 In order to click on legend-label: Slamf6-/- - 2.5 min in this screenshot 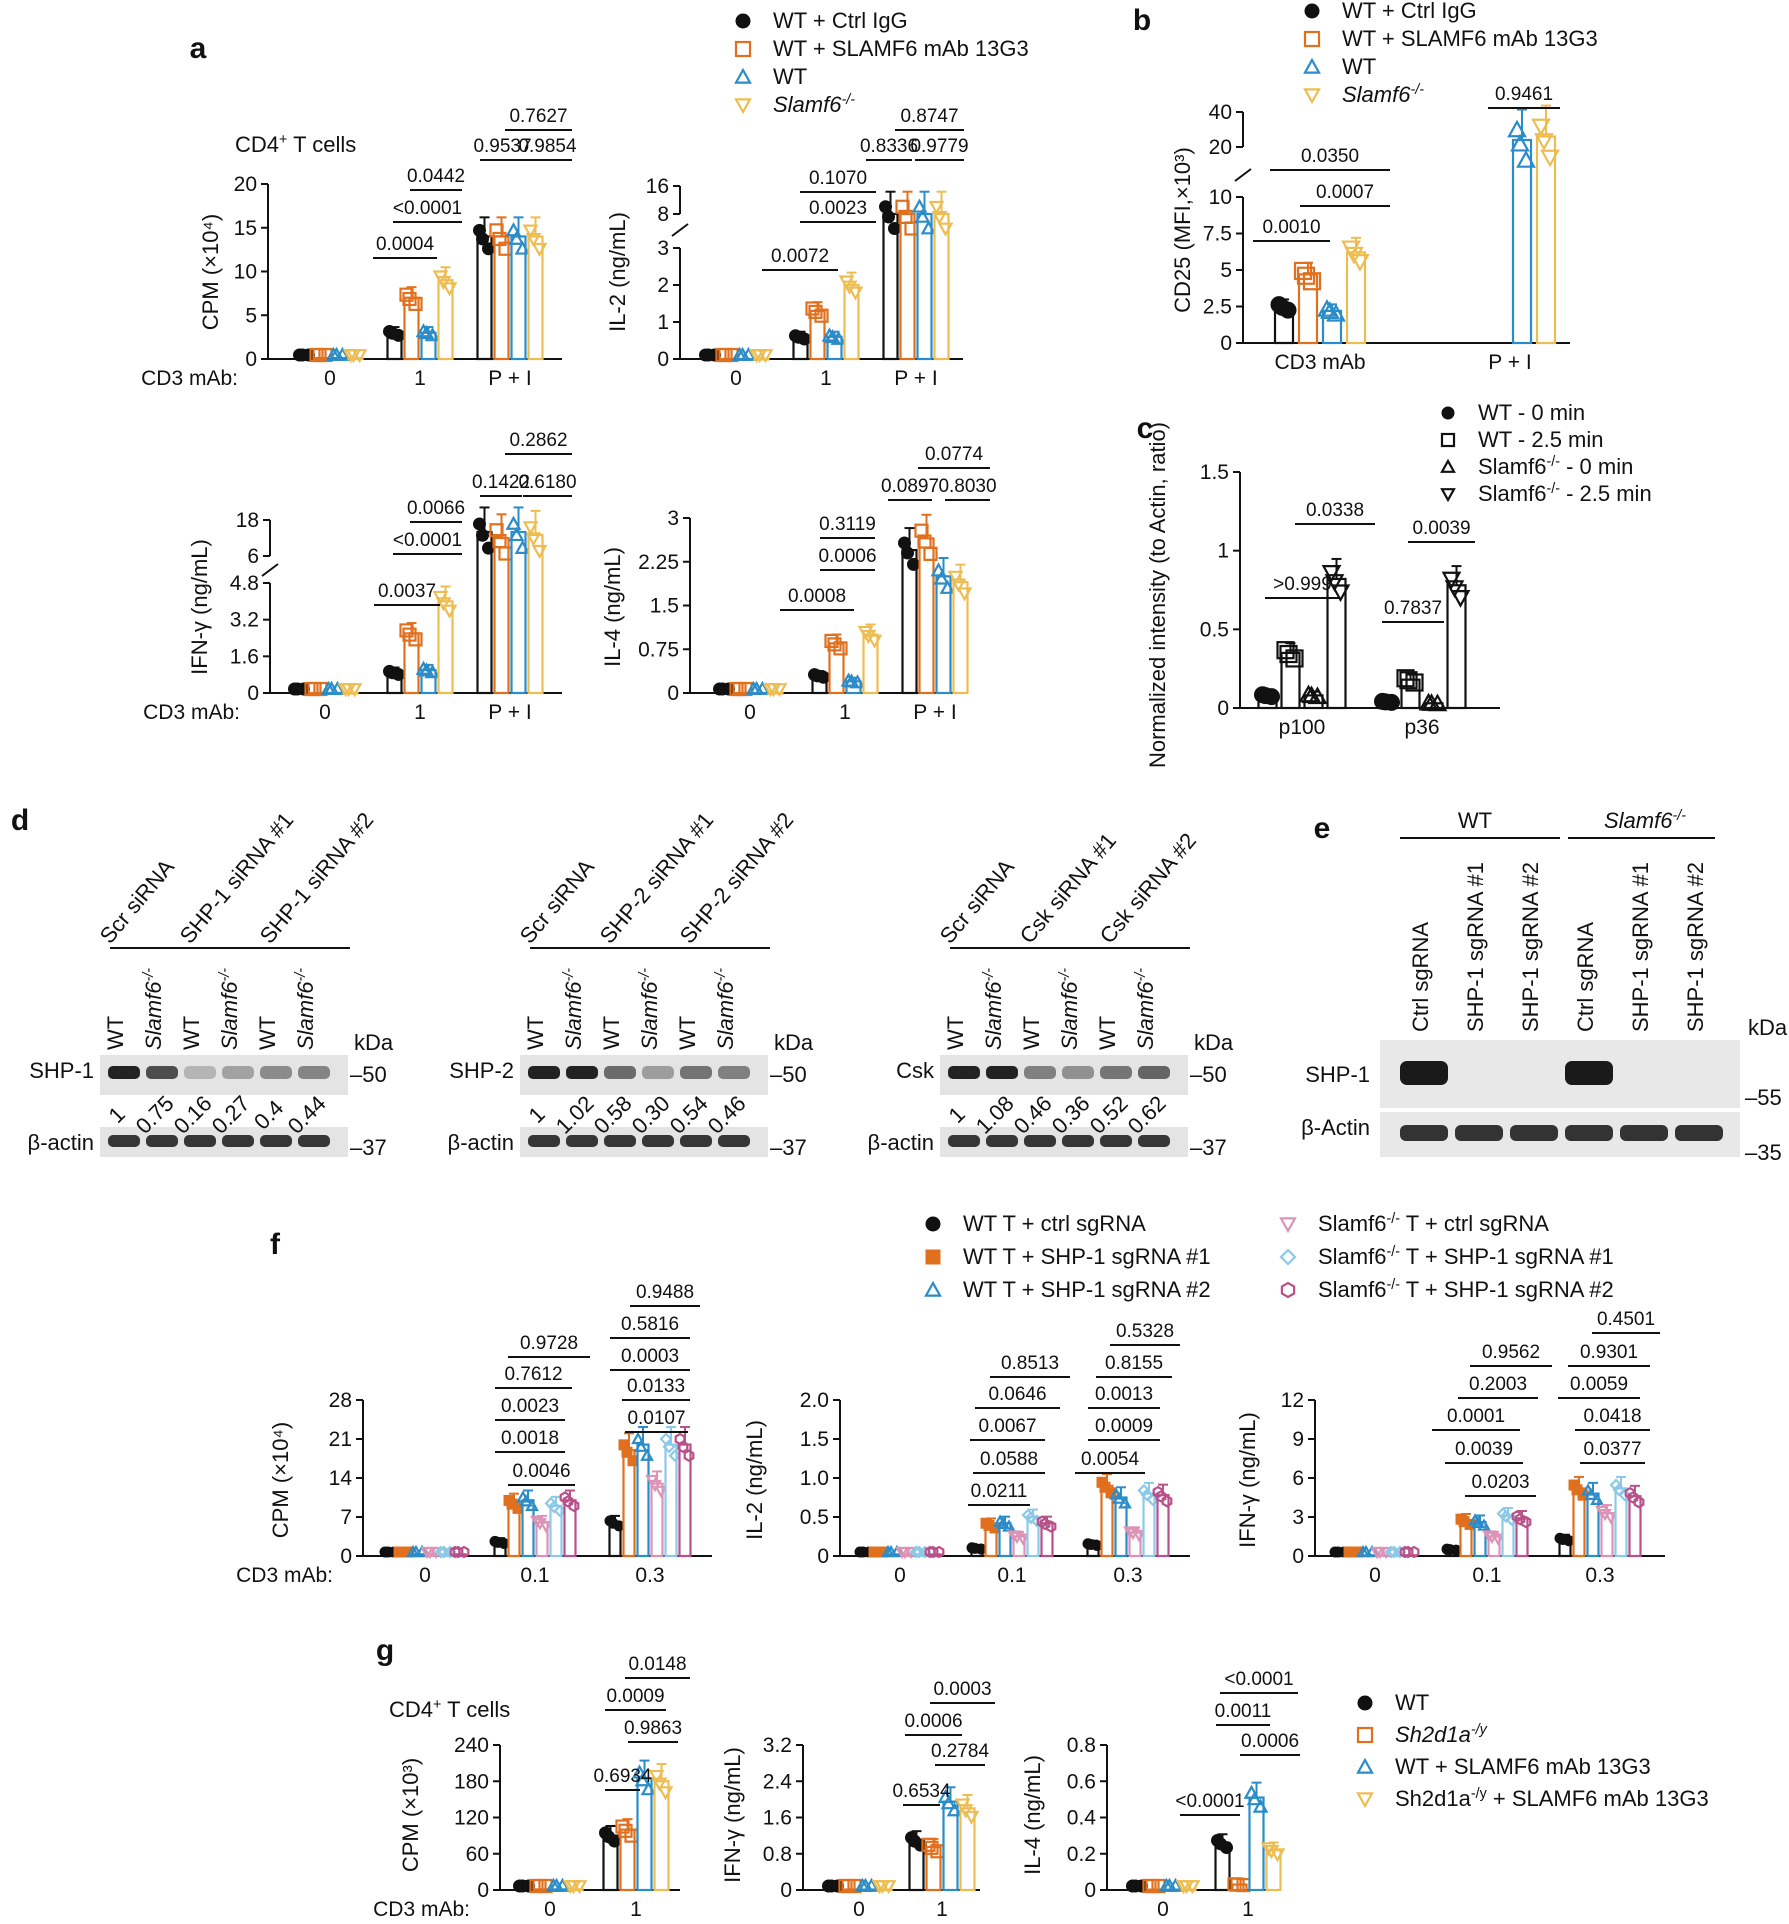, I will do `click(1565, 493)`.